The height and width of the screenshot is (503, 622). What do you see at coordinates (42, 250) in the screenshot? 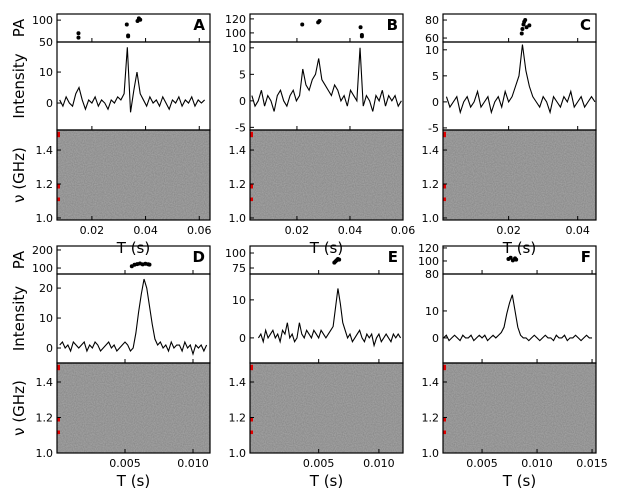
I see `y-tick-label: 200` at bounding box center [42, 250].